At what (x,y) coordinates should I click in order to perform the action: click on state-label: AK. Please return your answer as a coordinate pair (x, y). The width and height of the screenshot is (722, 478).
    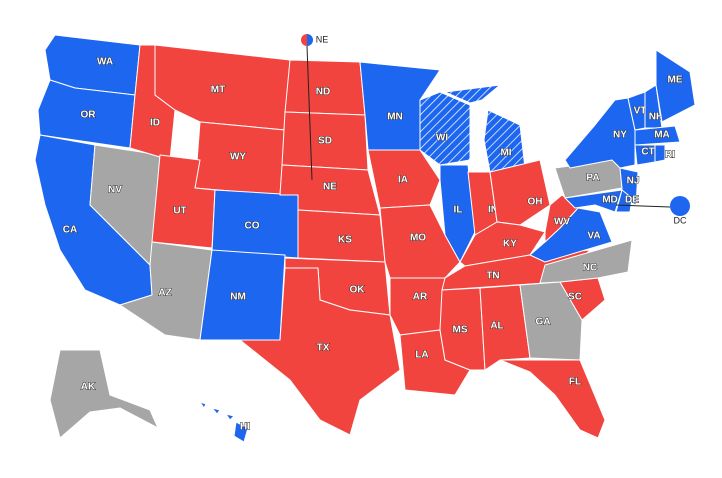
    Looking at the image, I should click on (88, 387).